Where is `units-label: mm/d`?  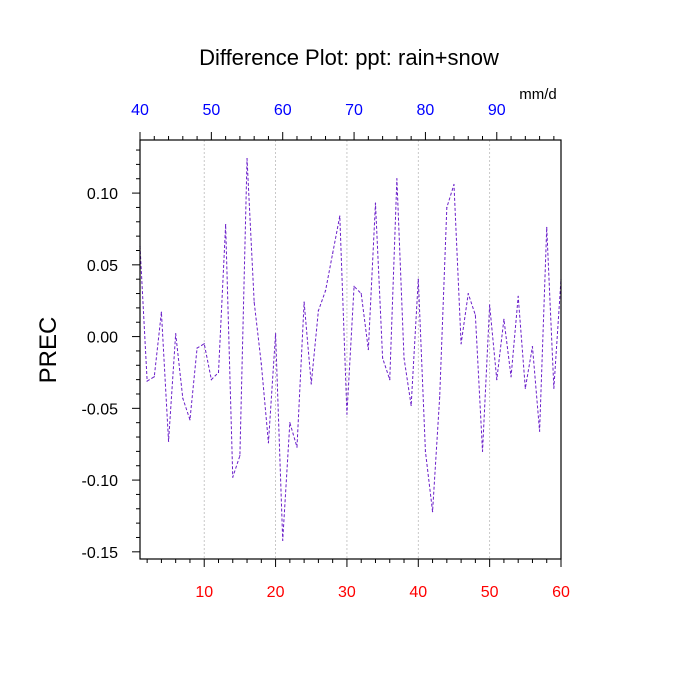
units-label: mm/d is located at coordinates (538, 94).